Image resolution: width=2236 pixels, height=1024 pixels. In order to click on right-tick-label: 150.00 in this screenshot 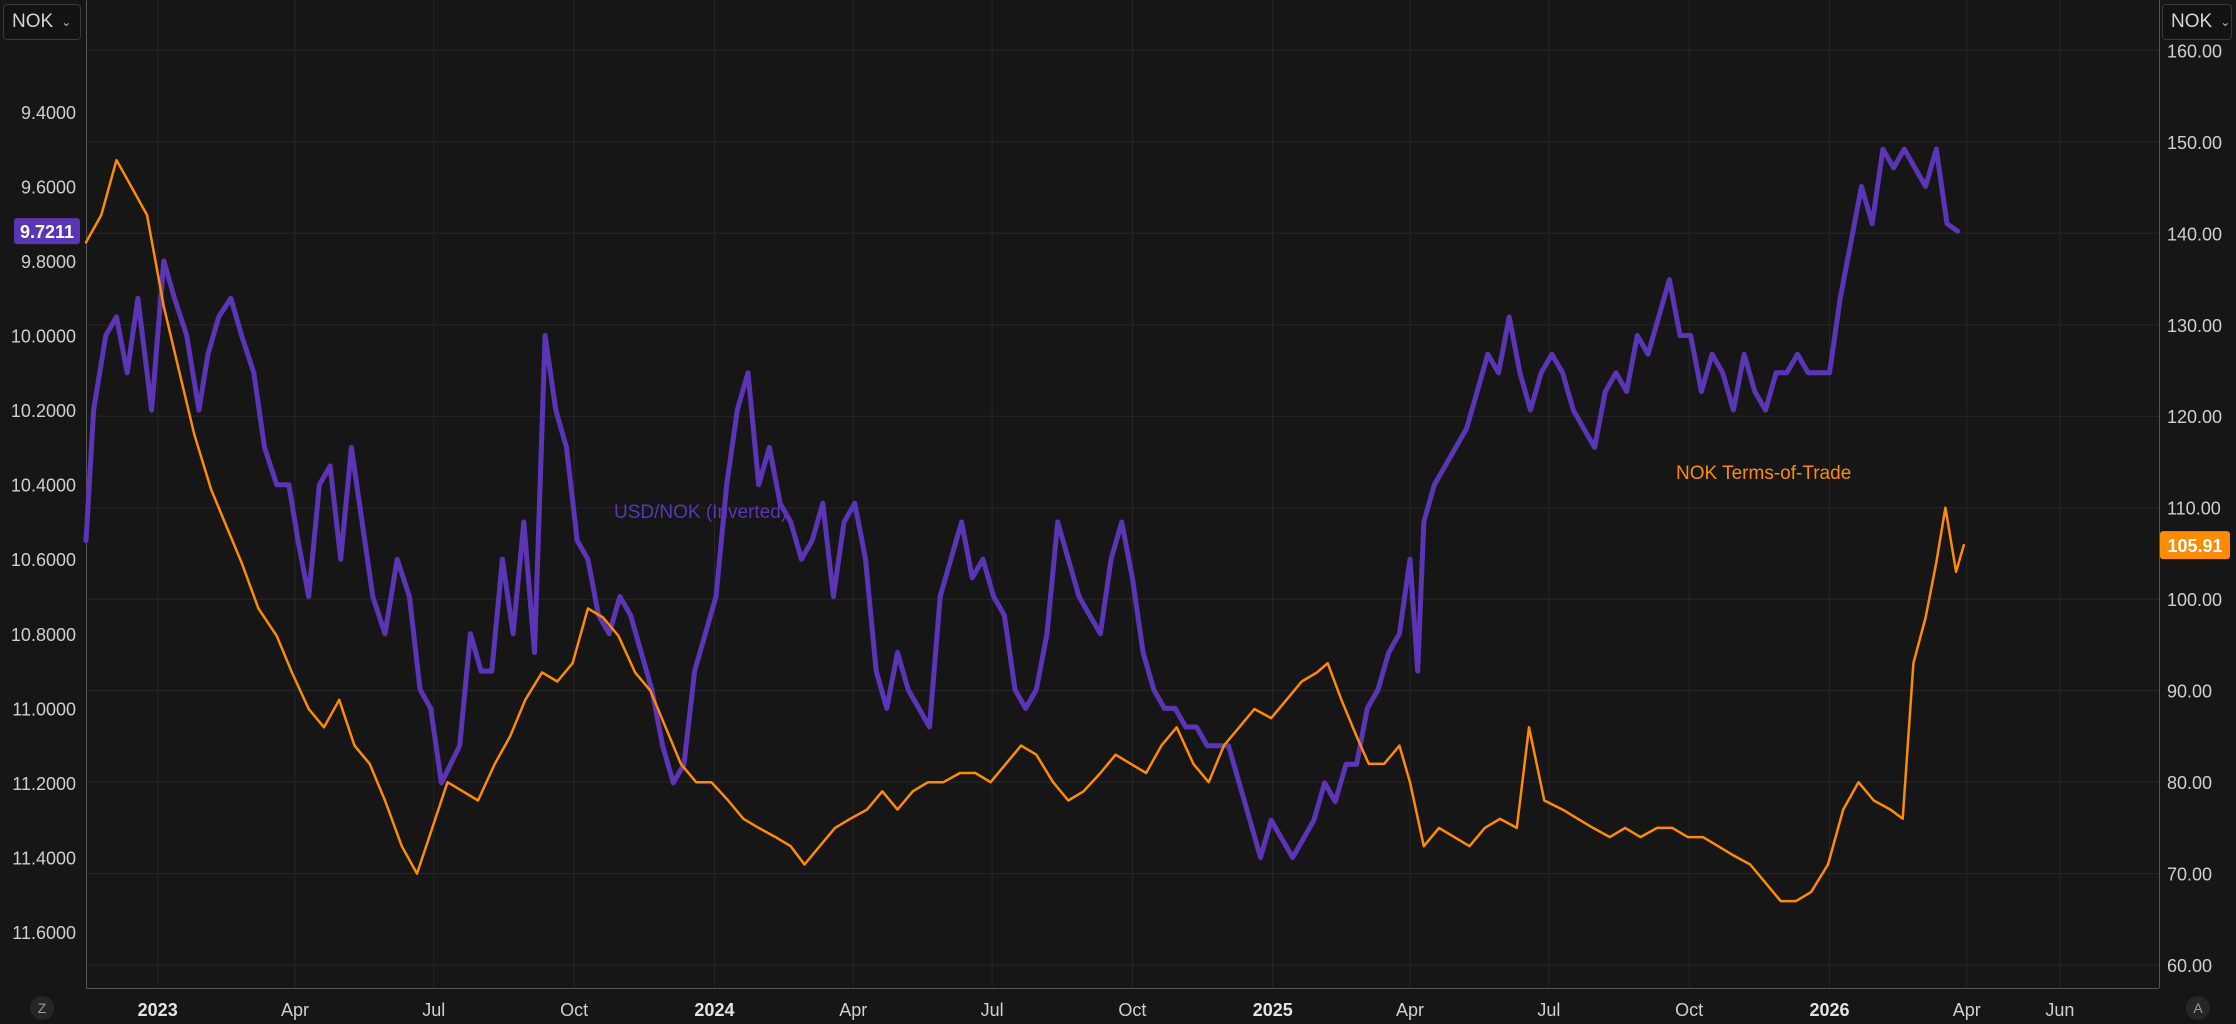, I will do `click(2194, 143)`.